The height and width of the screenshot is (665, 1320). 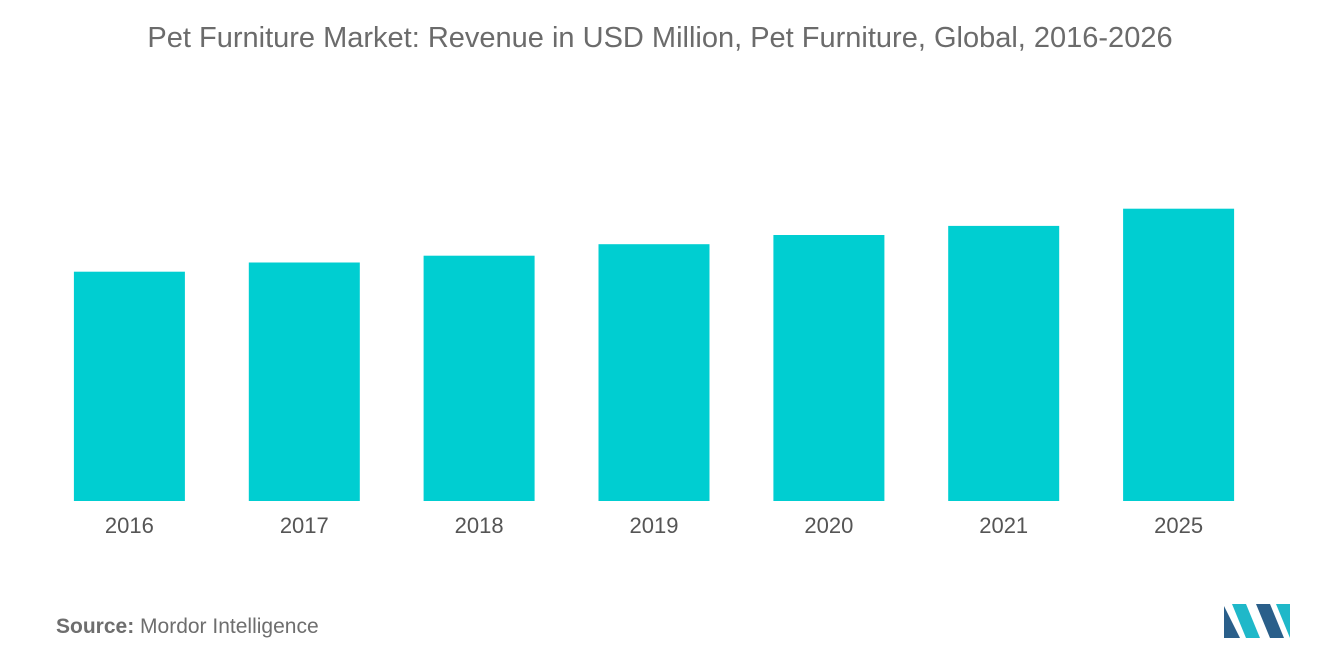 What do you see at coordinates (479, 378) in the screenshot?
I see `bar-2018` at bounding box center [479, 378].